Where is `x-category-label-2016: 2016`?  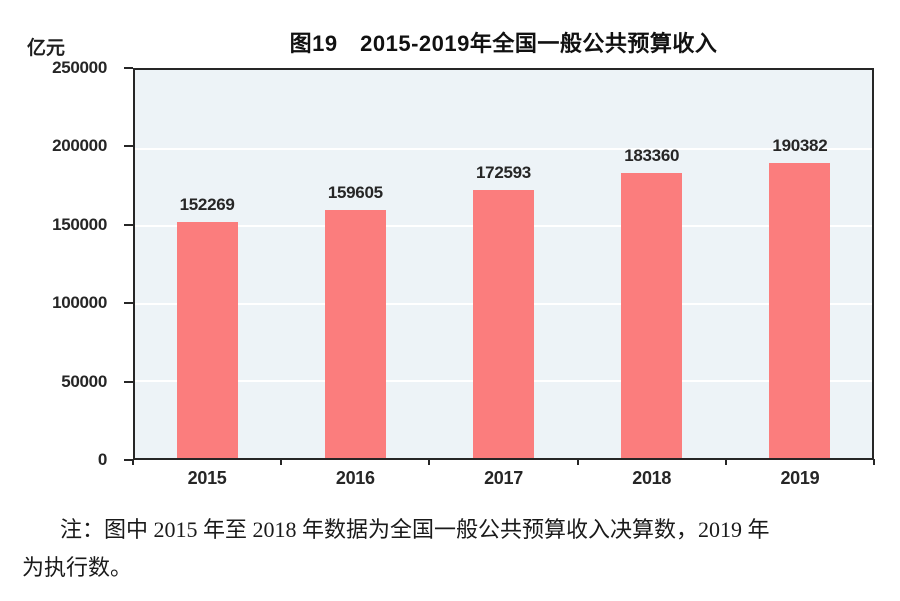 x-category-label-2016: 2016 is located at coordinates (355, 478).